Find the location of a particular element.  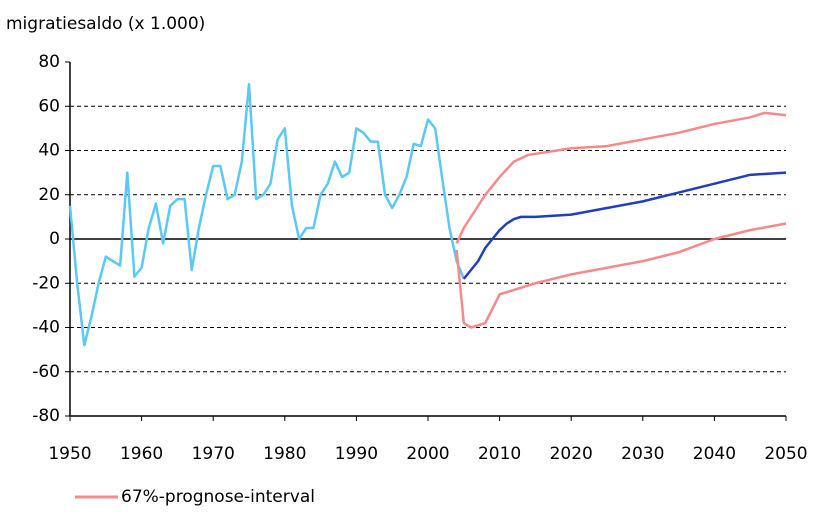

y-tick-label: 20 is located at coordinates (49, 195).